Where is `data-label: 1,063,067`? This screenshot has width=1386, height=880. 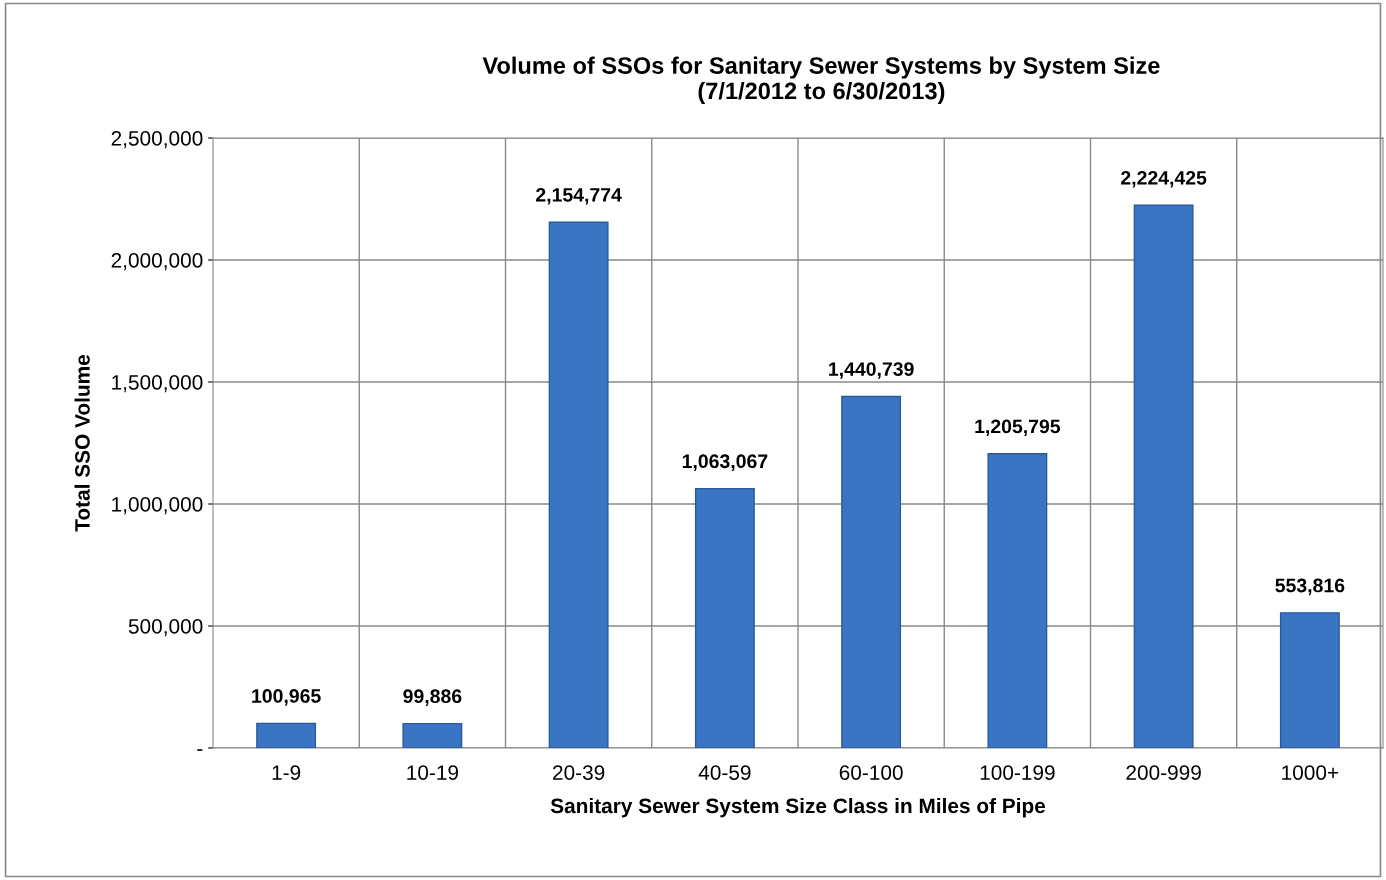
data-label: 1,063,067 is located at coordinates (725, 462).